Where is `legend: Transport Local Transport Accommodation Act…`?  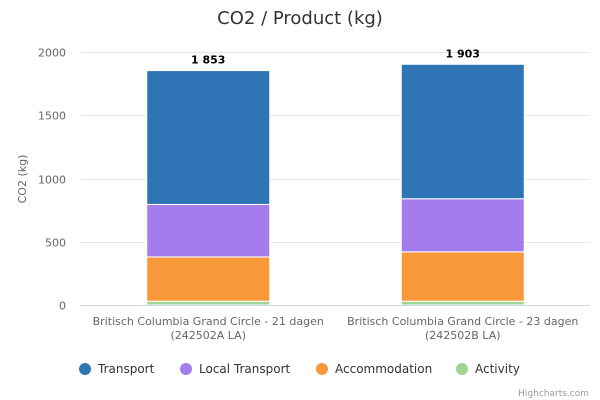 legend: Transport Local Transport Accommodation Act… is located at coordinates (299, 369).